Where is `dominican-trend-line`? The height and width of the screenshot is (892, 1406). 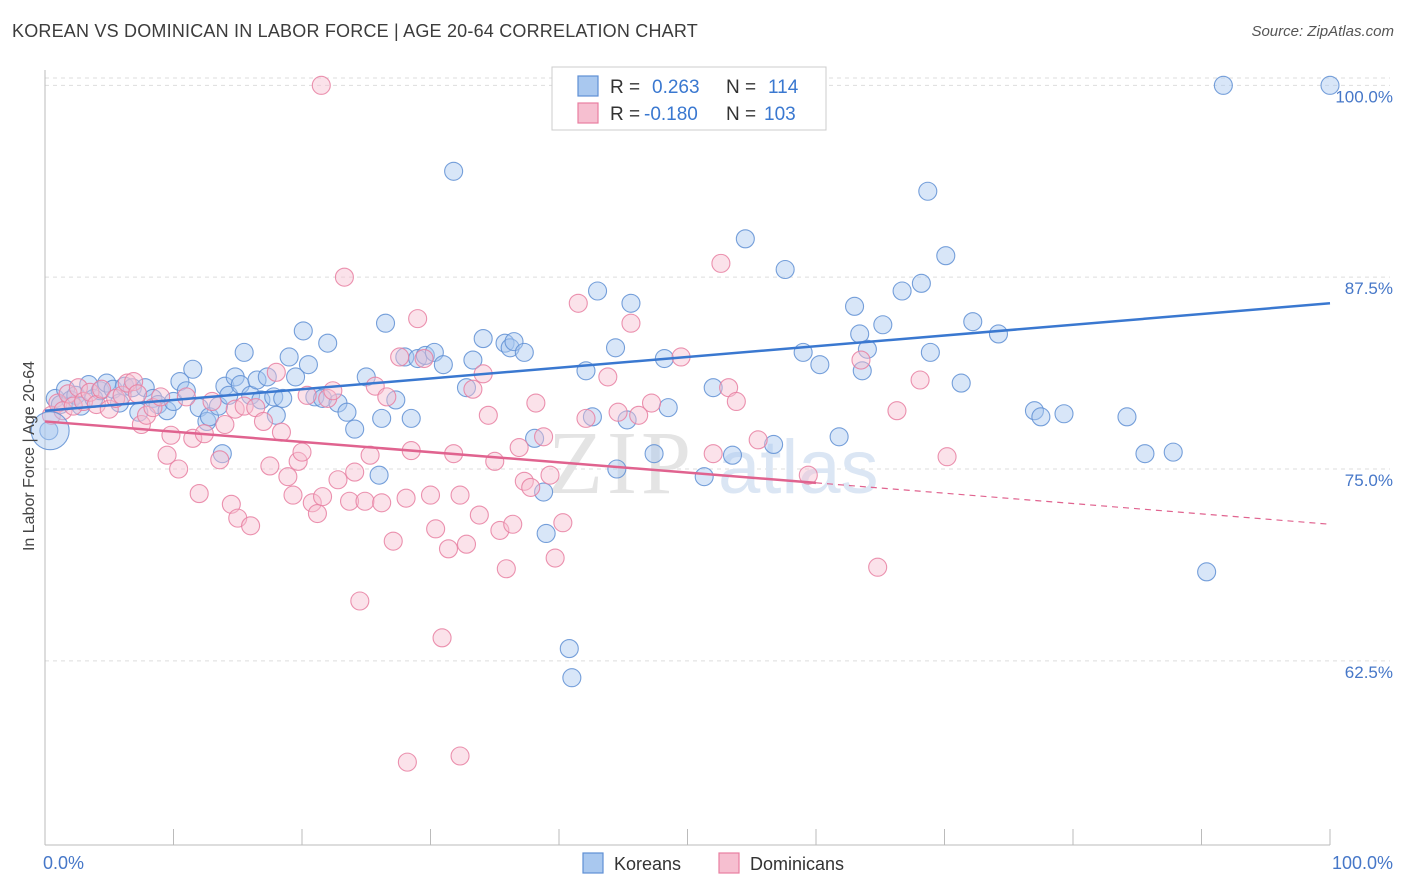 dominican-trend-line is located at coordinates (430, 452).